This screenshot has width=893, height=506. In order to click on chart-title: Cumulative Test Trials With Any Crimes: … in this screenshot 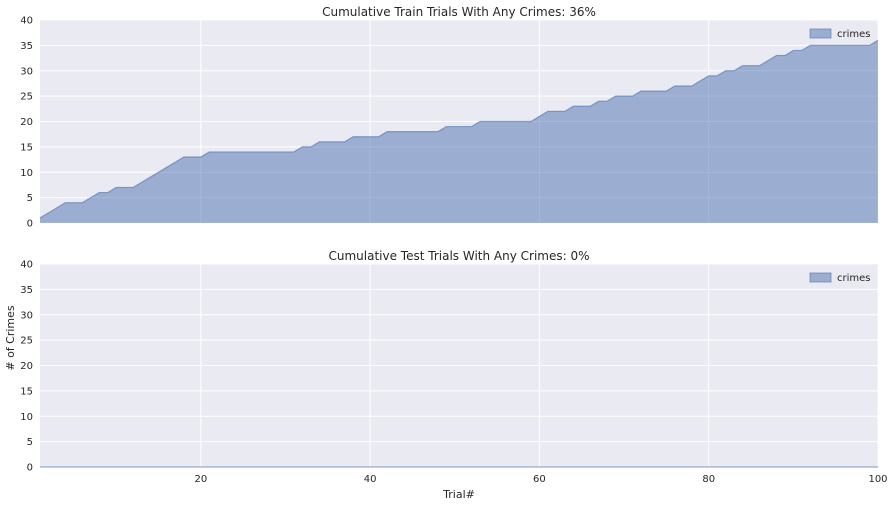, I will do `click(459, 256)`.